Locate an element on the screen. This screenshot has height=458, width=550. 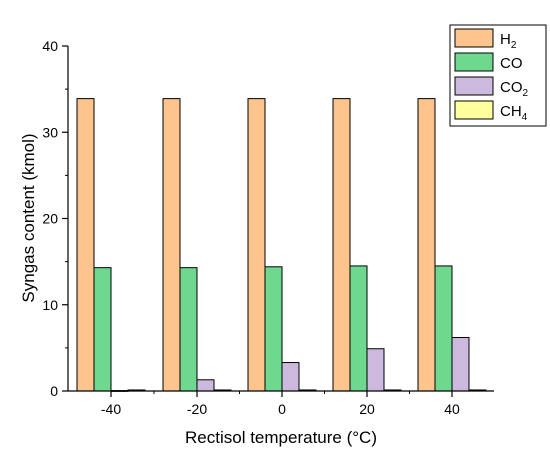
x-tick-label: 40 is located at coordinates (452, 409).